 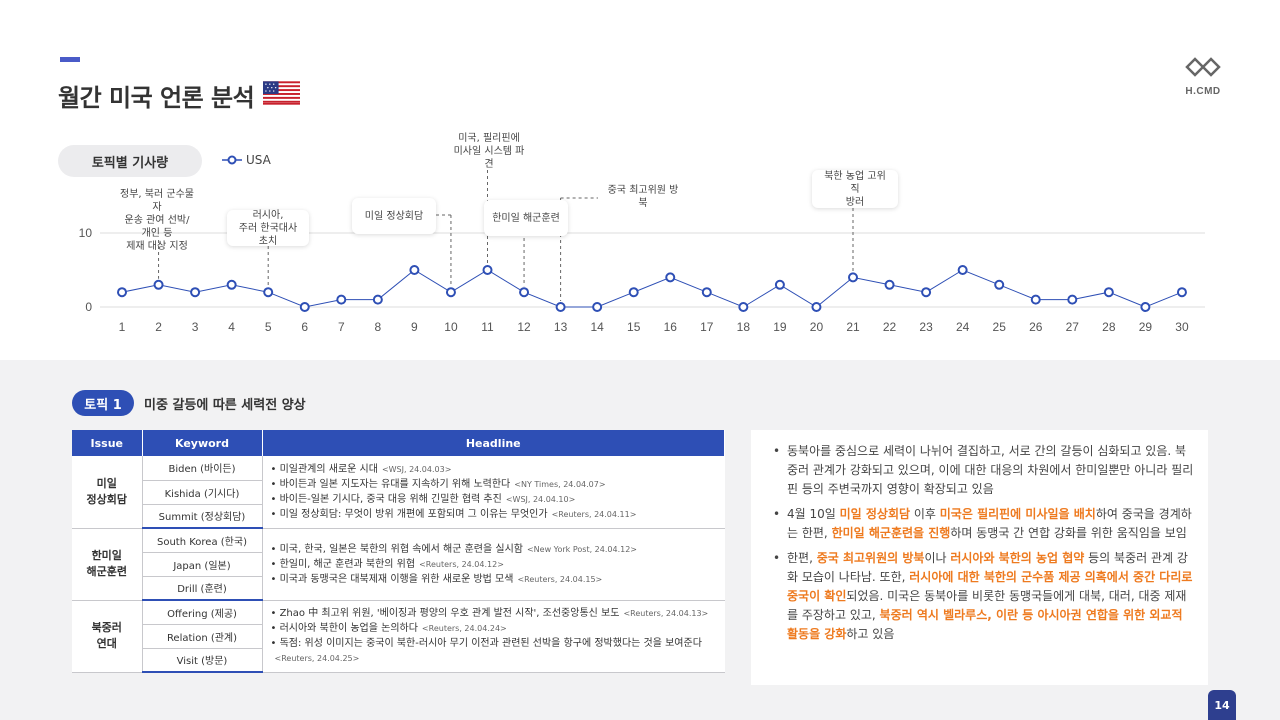 What do you see at coordinates (493, 443) in the screenshot?
I see `header-headline: Headline` at bounding box center [493, 443].